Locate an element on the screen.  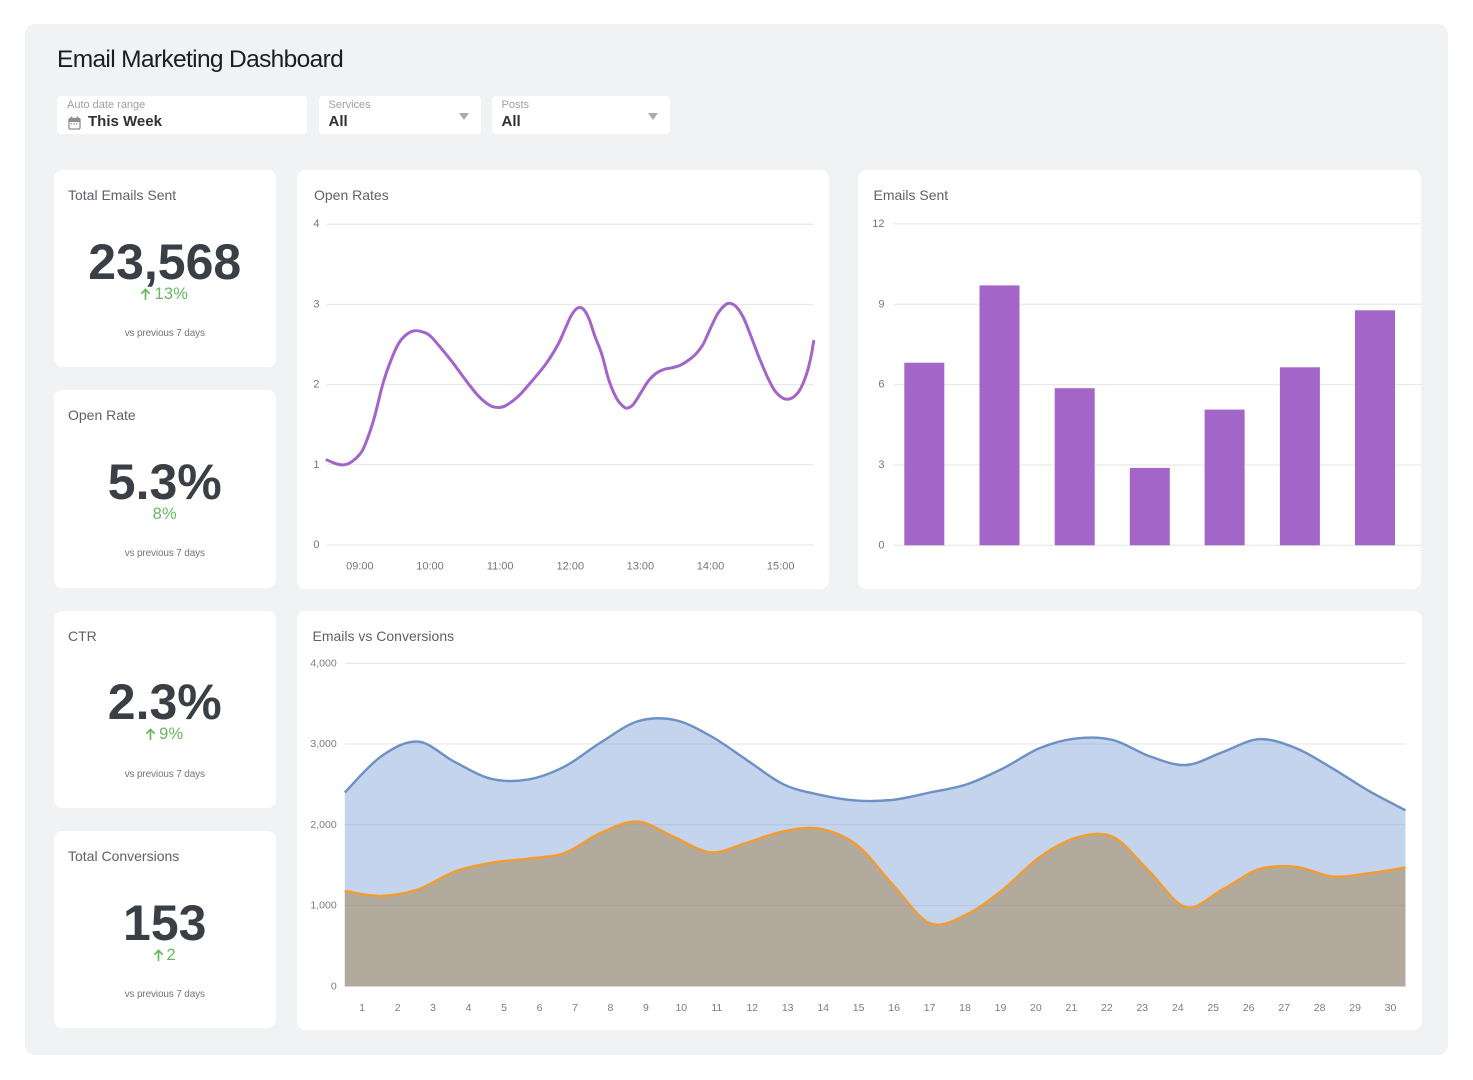
svg-text: 15 is located at coordinates (859, 1008).